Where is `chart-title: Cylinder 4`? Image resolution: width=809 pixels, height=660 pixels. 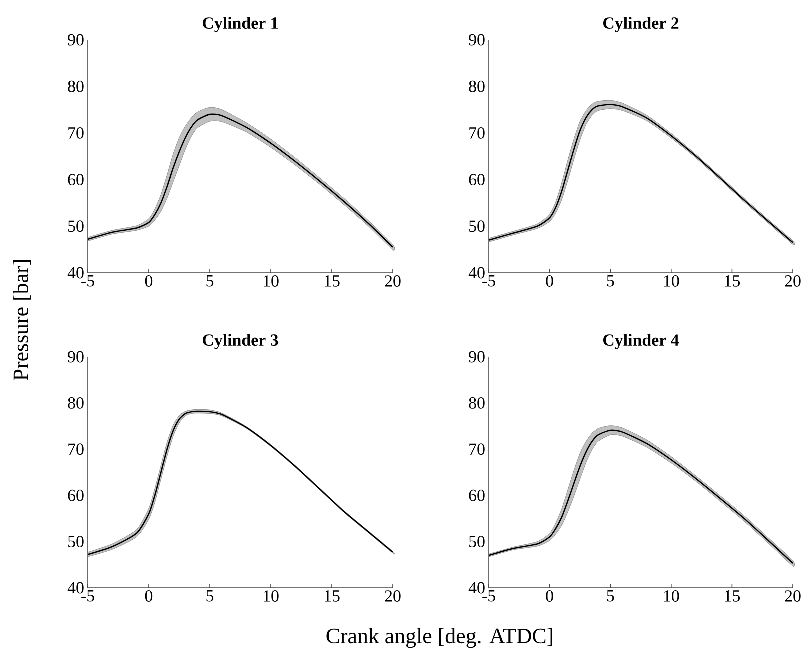 chart-title: Cylinder 4 is located at coordinates (641, 342).